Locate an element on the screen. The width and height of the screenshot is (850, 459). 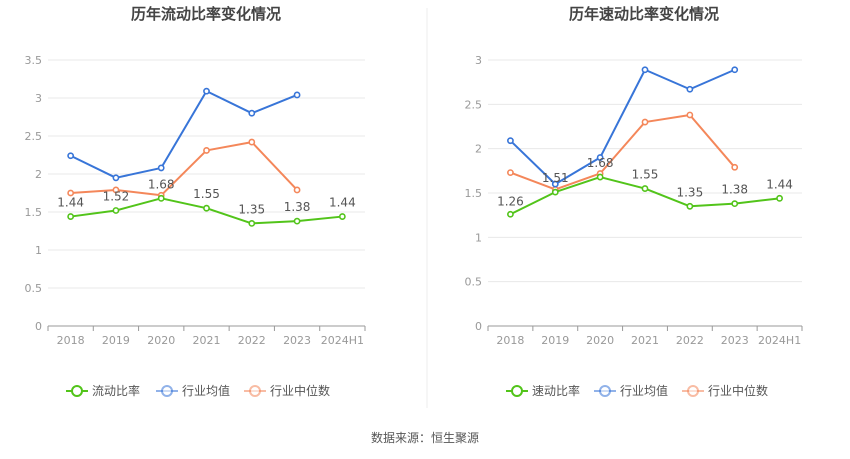
legend-label-own: 流动比率 is located at coordinates (116, 390).